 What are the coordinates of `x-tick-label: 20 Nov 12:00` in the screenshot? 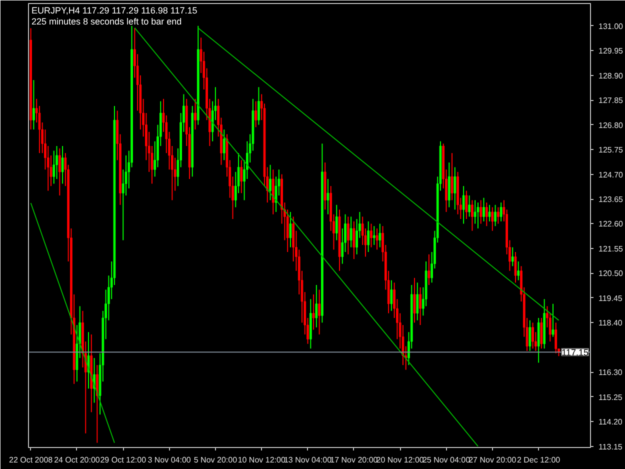 It's located at (400, 460).